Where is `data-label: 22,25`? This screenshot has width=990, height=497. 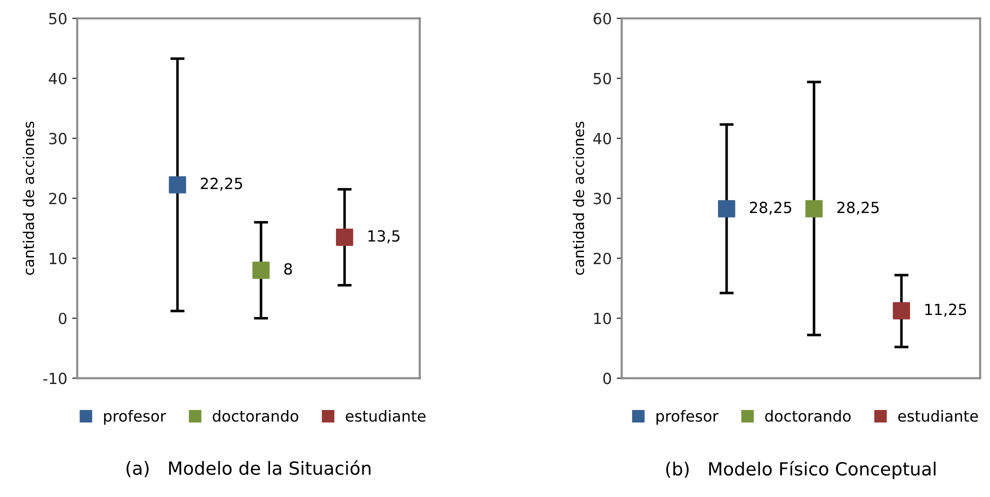 data-label: 22,25 is located at coordinates (221, 184).